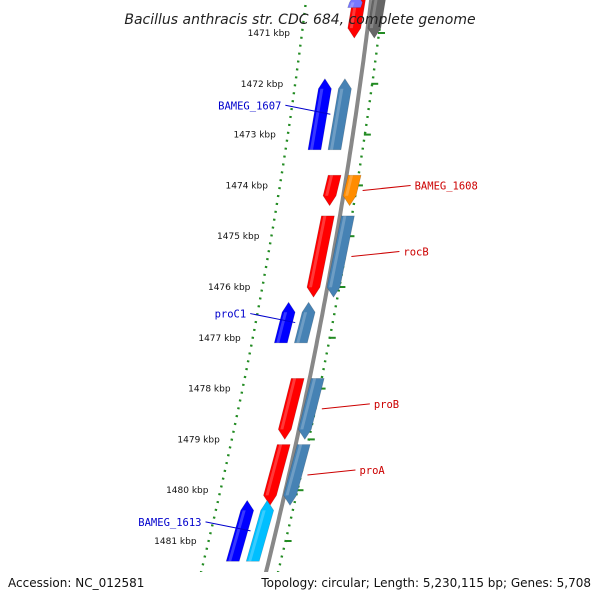 The image size is (600, 600). What do you see at coordinates (269, 34) in the screenshot?
I see `kbp-label: 1471 kbp` at bounding box center [269, 34].